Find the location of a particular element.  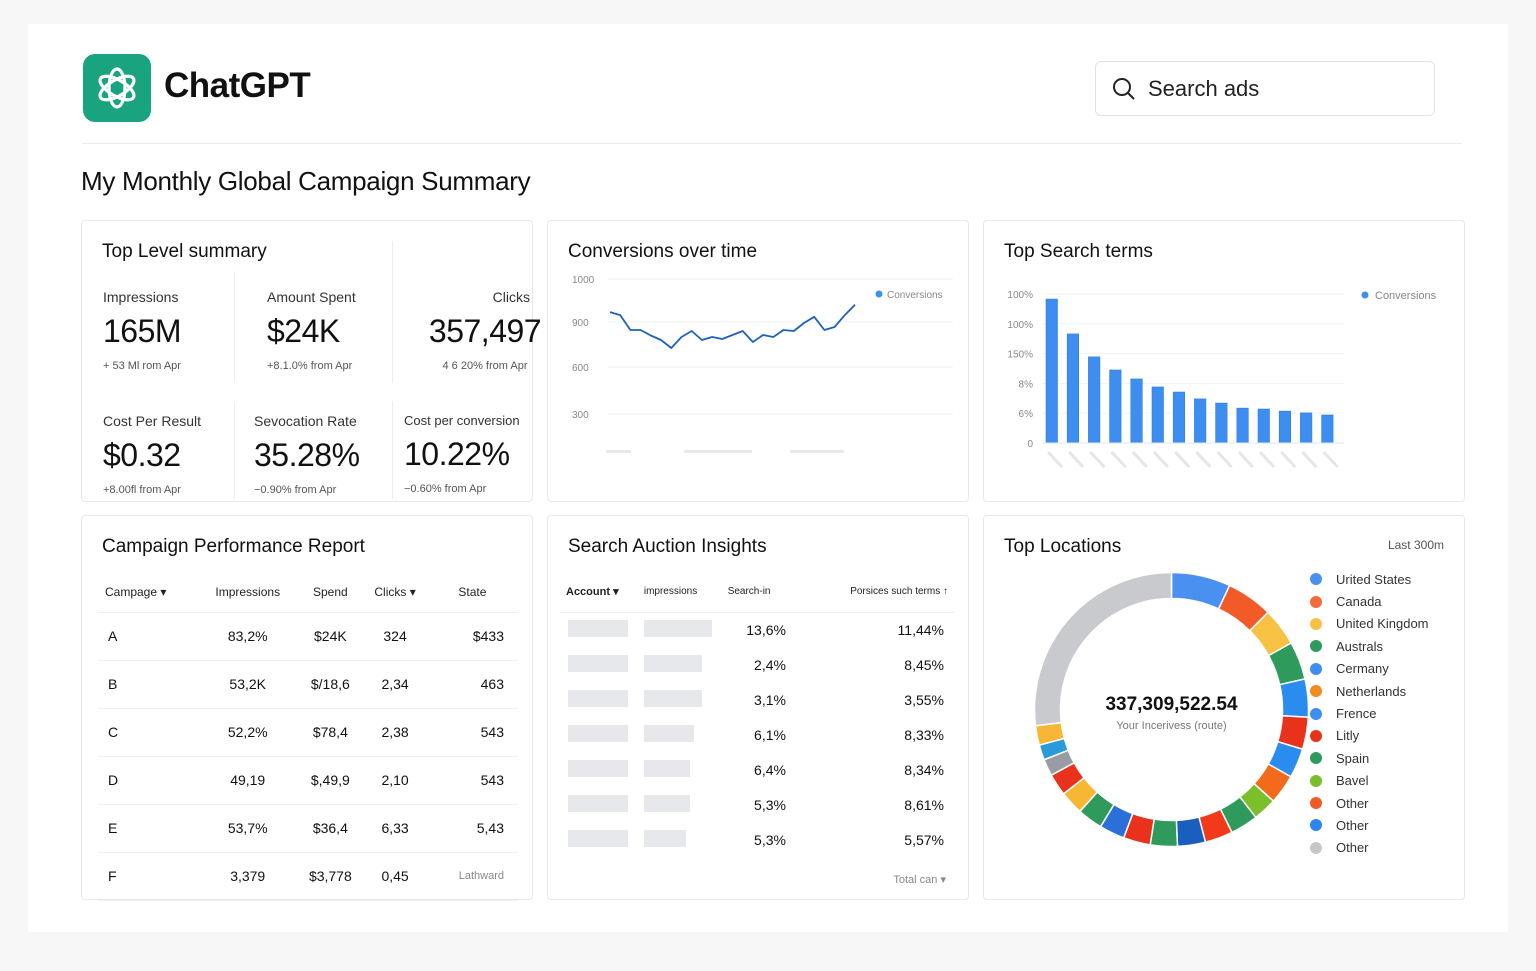

table-row: E 53,7% $36,4 6,33 5,43 is located at coordinates (308, 828).